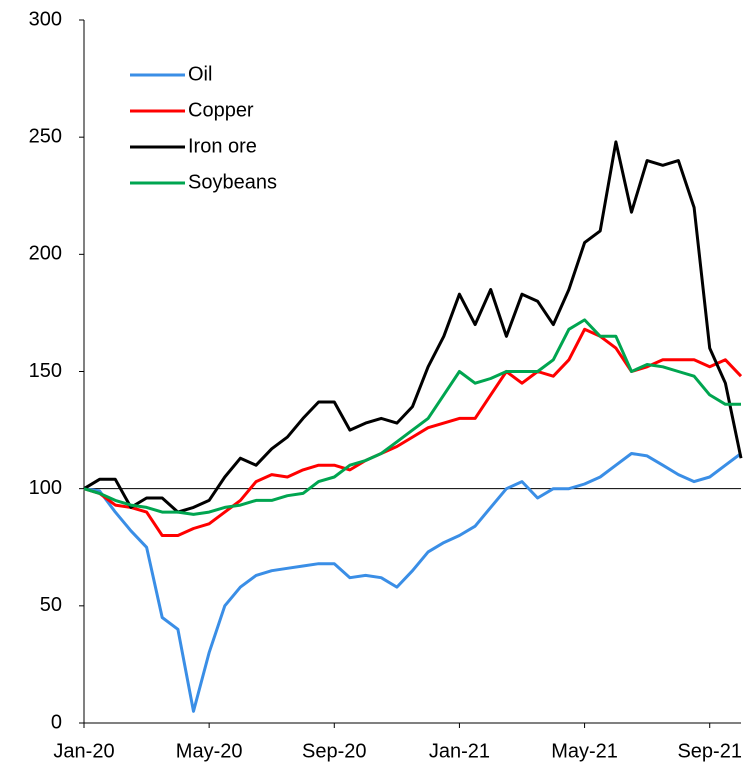  I want to click on legend-label: Copper, so click(221, 110).